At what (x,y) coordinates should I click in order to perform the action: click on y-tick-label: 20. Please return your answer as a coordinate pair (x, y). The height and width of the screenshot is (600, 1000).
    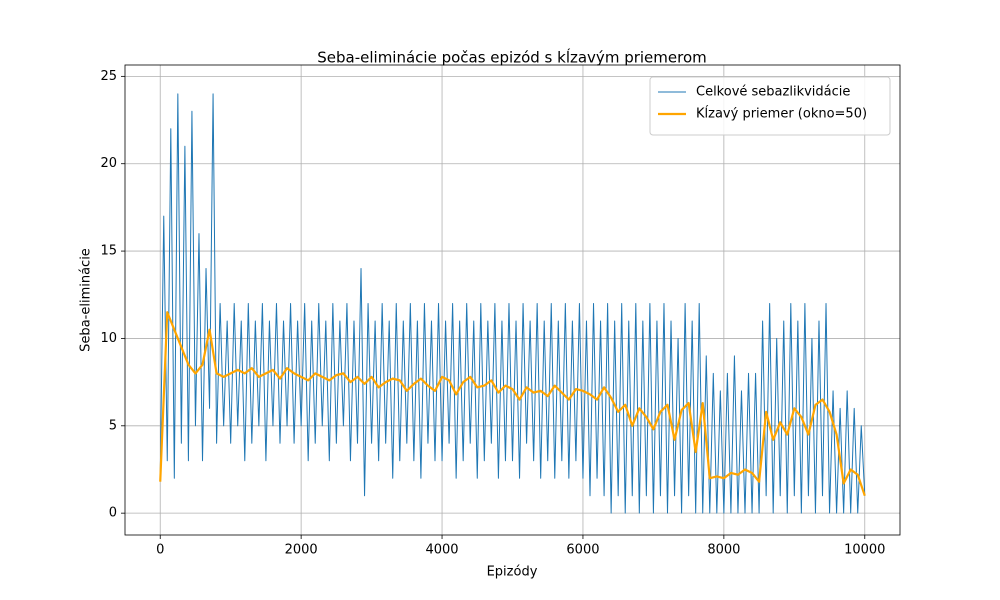
    Looking at the image, I should click on (108, 163).